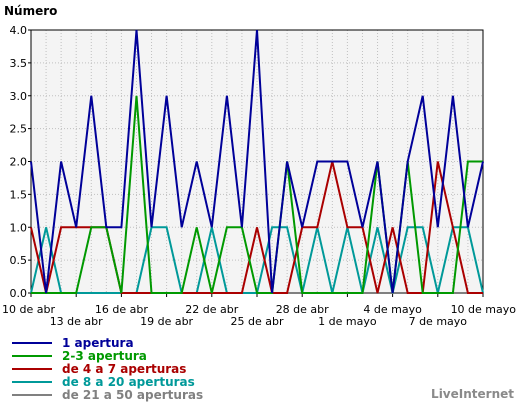  Describe the element at coordinates (19, 63) in the screenshot. I see `y-tick-label: 3.5` at that location.